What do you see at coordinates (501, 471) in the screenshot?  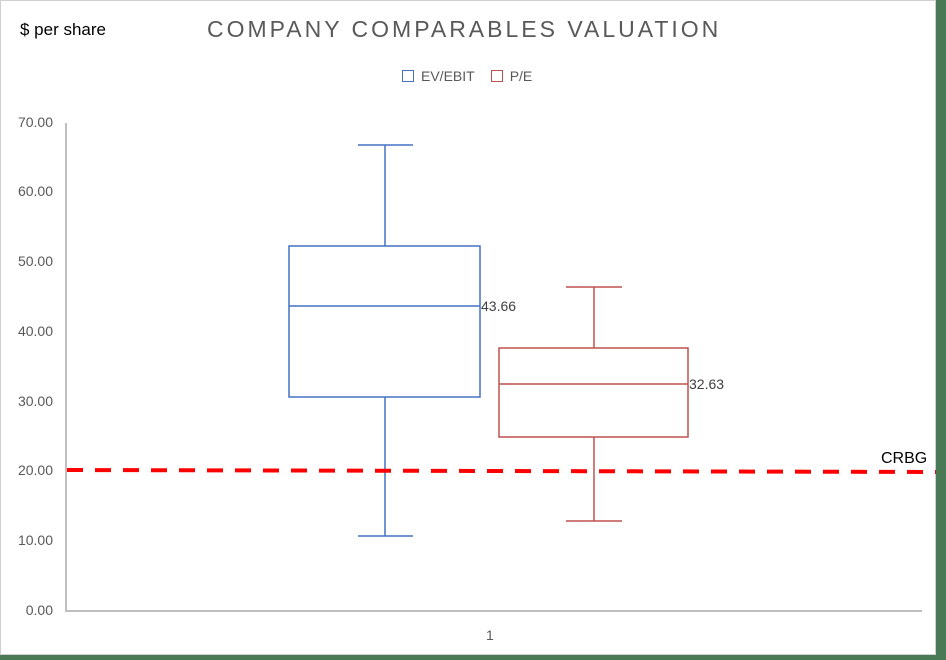 I see `crbg-reference-line` at bounding box center [501, 471].